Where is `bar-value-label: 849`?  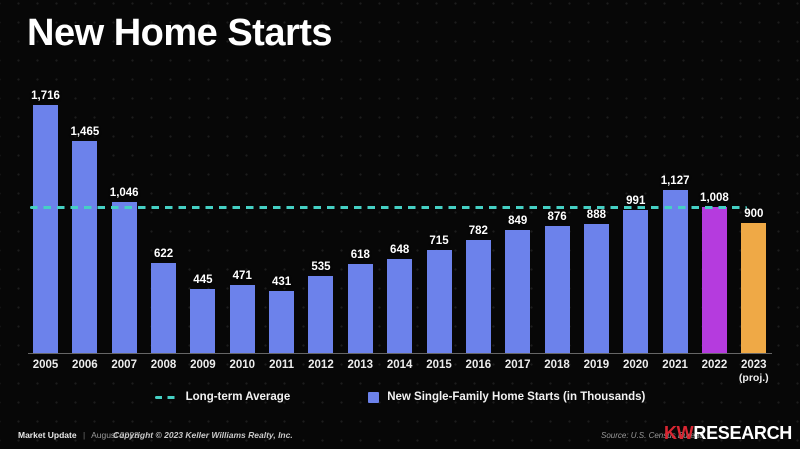
bar-value-label: 849 is located at coordinates (518, 221).